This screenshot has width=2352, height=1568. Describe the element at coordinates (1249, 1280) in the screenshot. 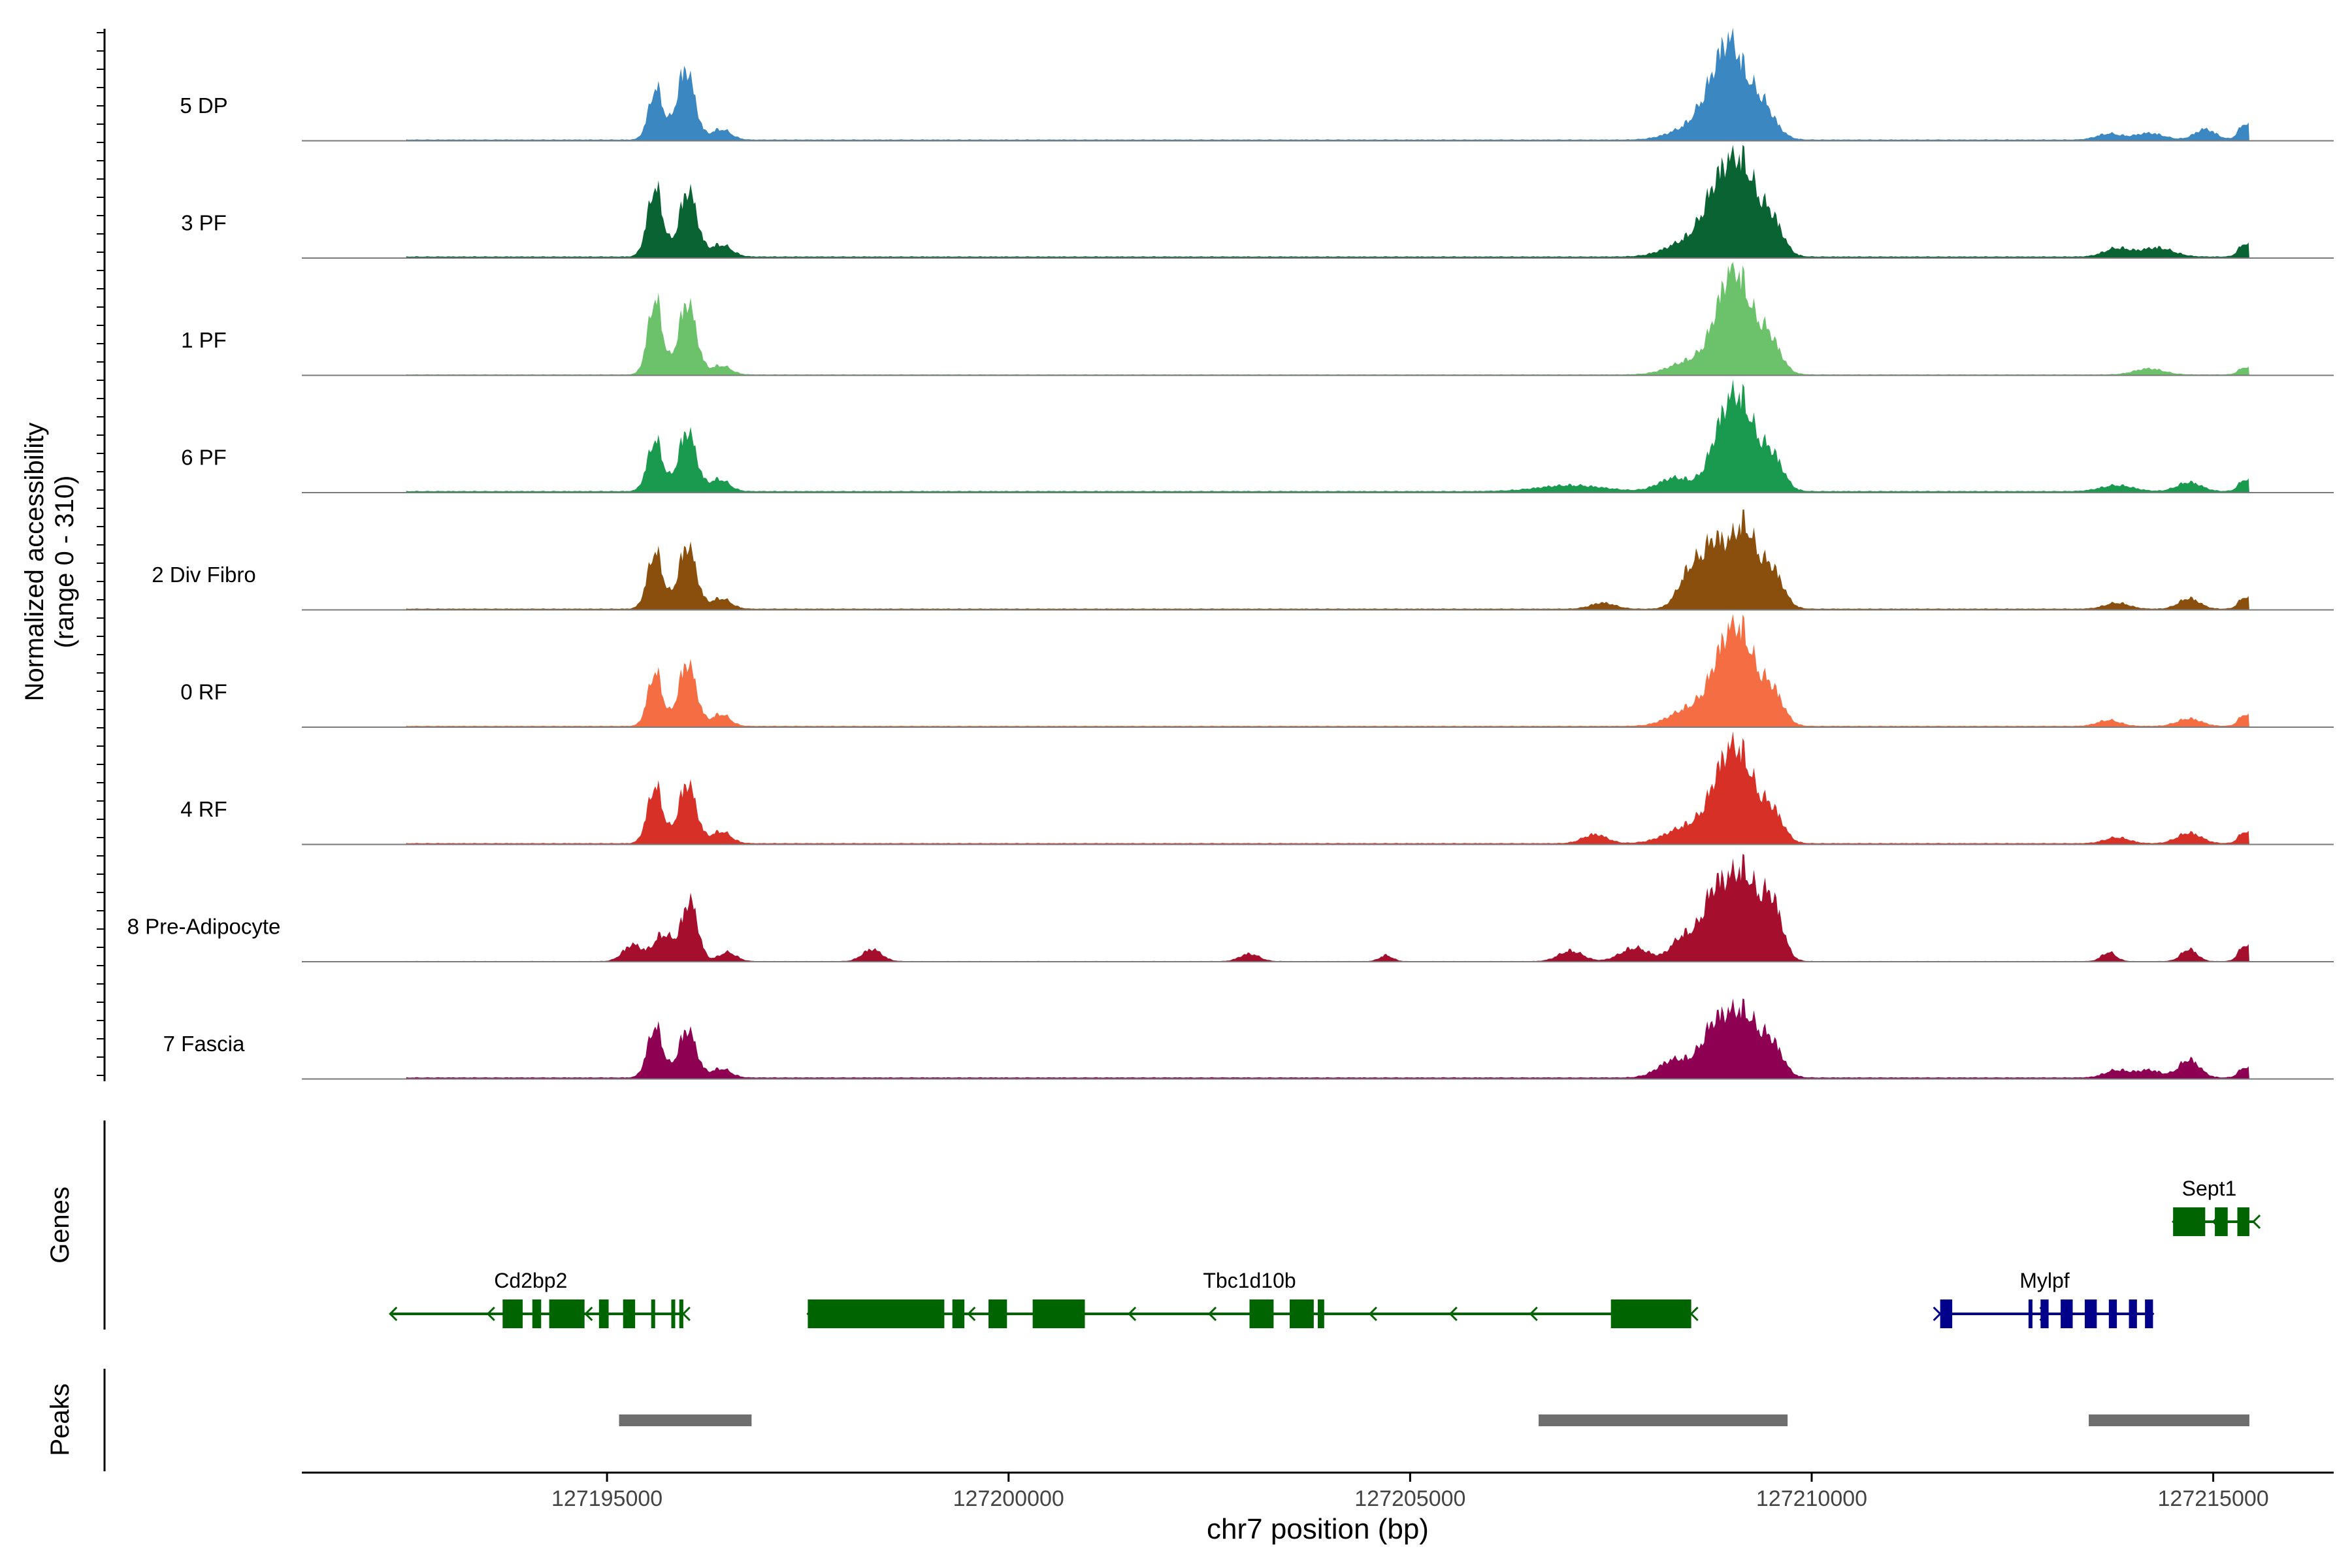

I see `gene-label: Tbc1d10b` at that location.